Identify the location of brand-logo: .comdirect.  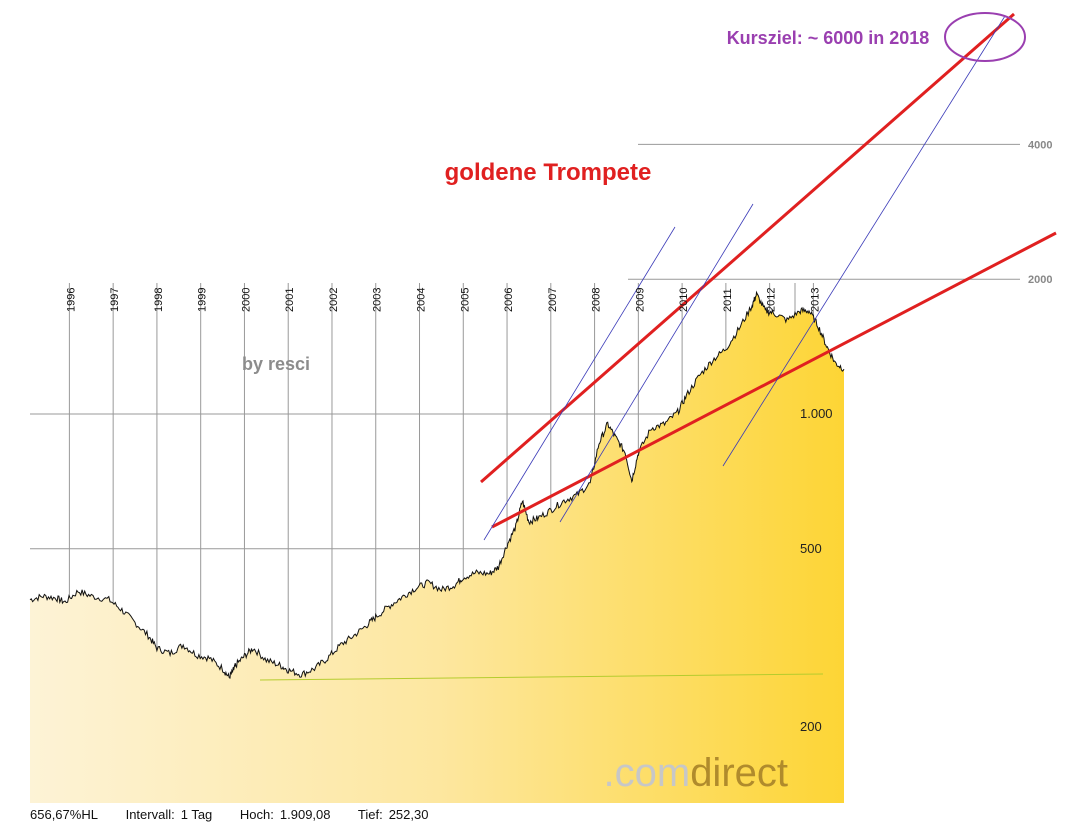
(696, 773).